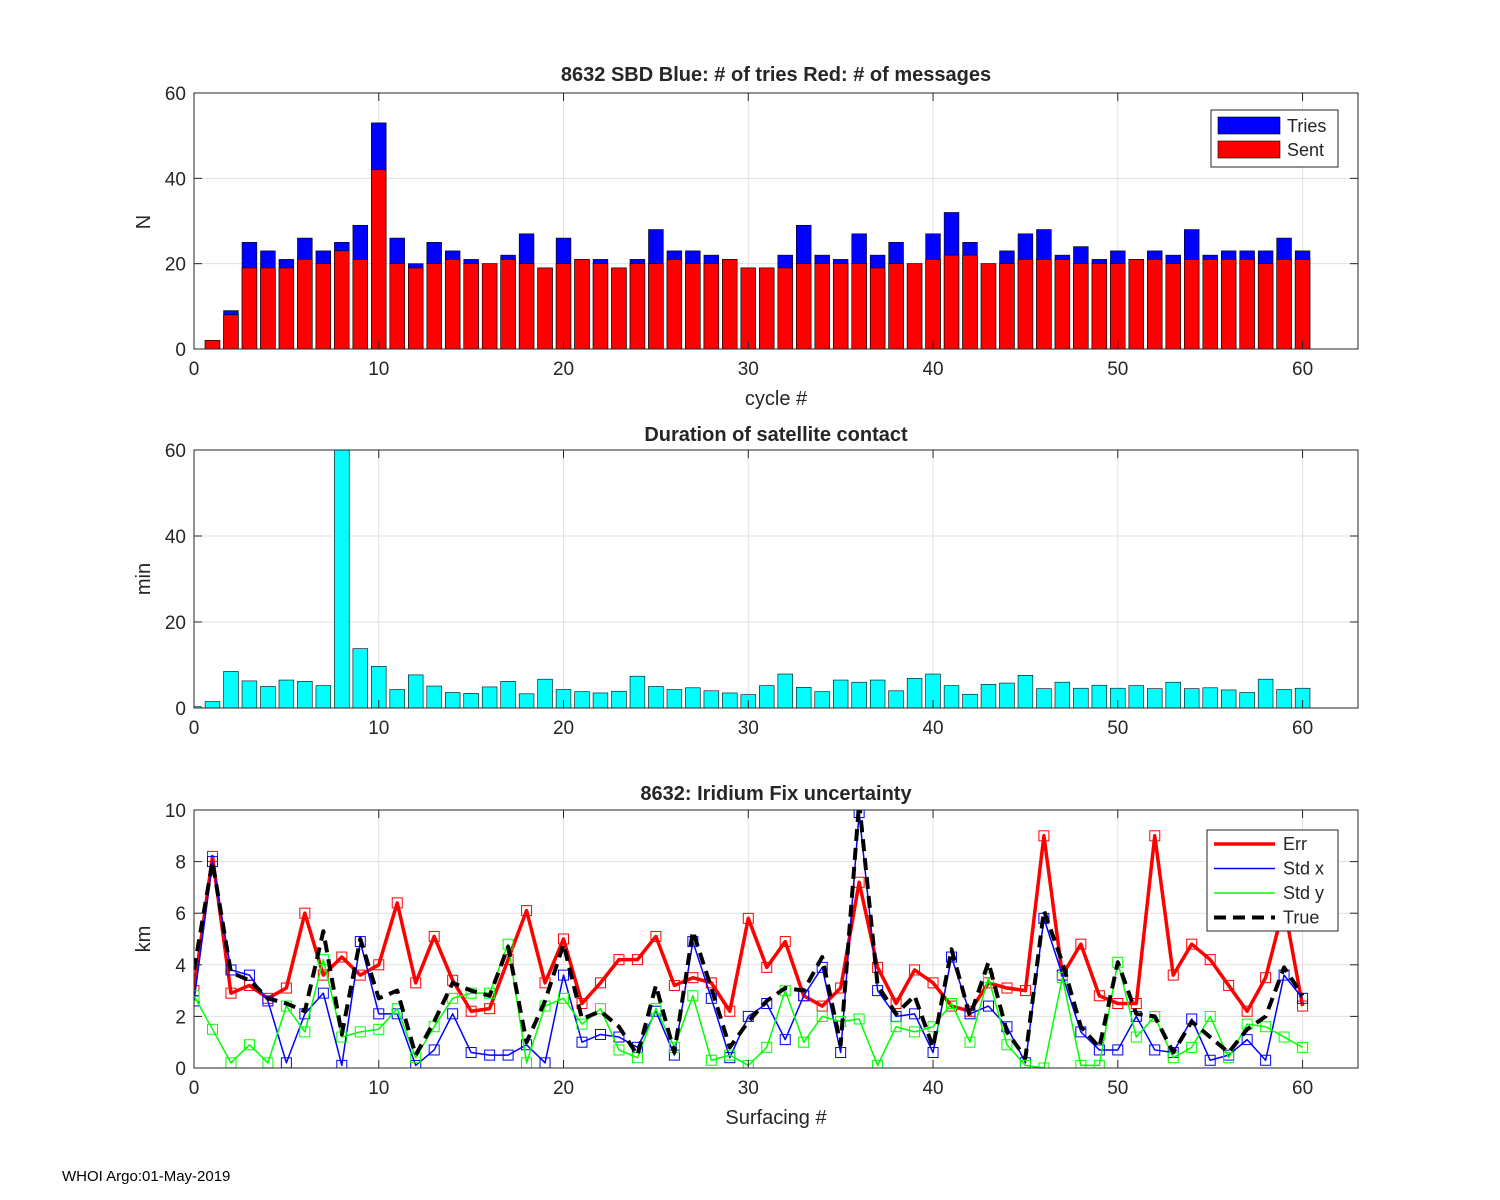 The width and height of the screenshot is (1500, 1200). What do you see at coordinates (146, 1176) in the screenshot?
I see `footer-label: WHOI Argo:01-May-2019` at bounding box center [146, 1176].